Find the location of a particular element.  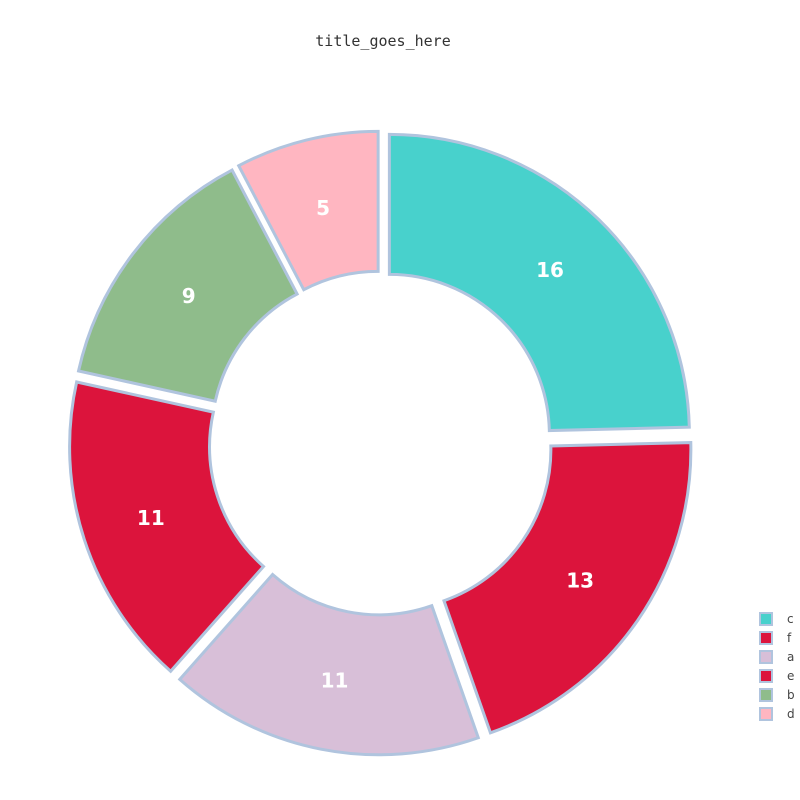

chart-title: title_goes_here is located at coordinates (382, 41).